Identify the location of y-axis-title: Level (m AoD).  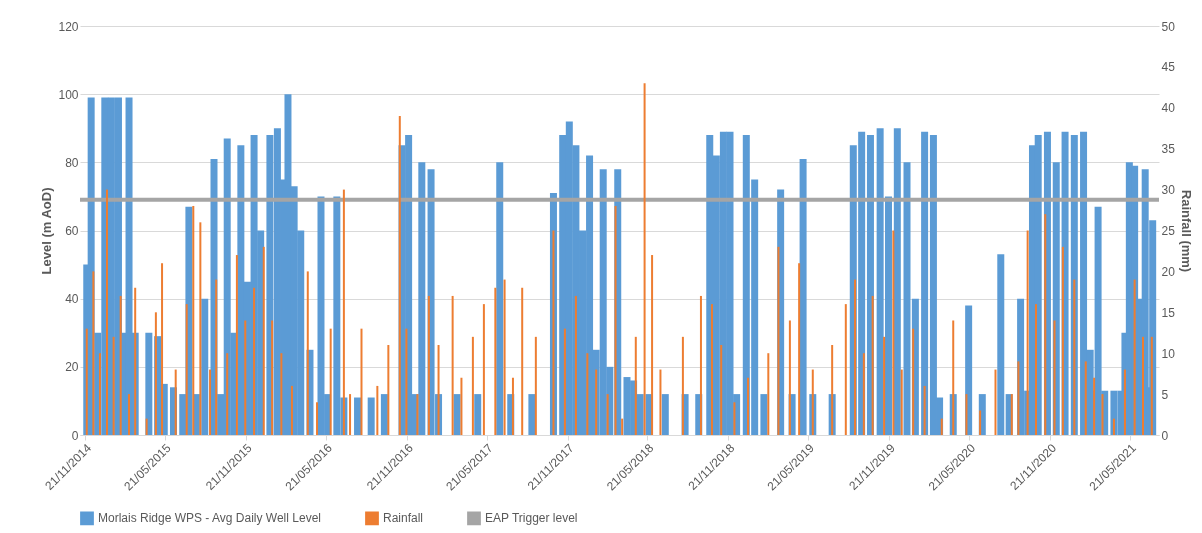
(47, 231).